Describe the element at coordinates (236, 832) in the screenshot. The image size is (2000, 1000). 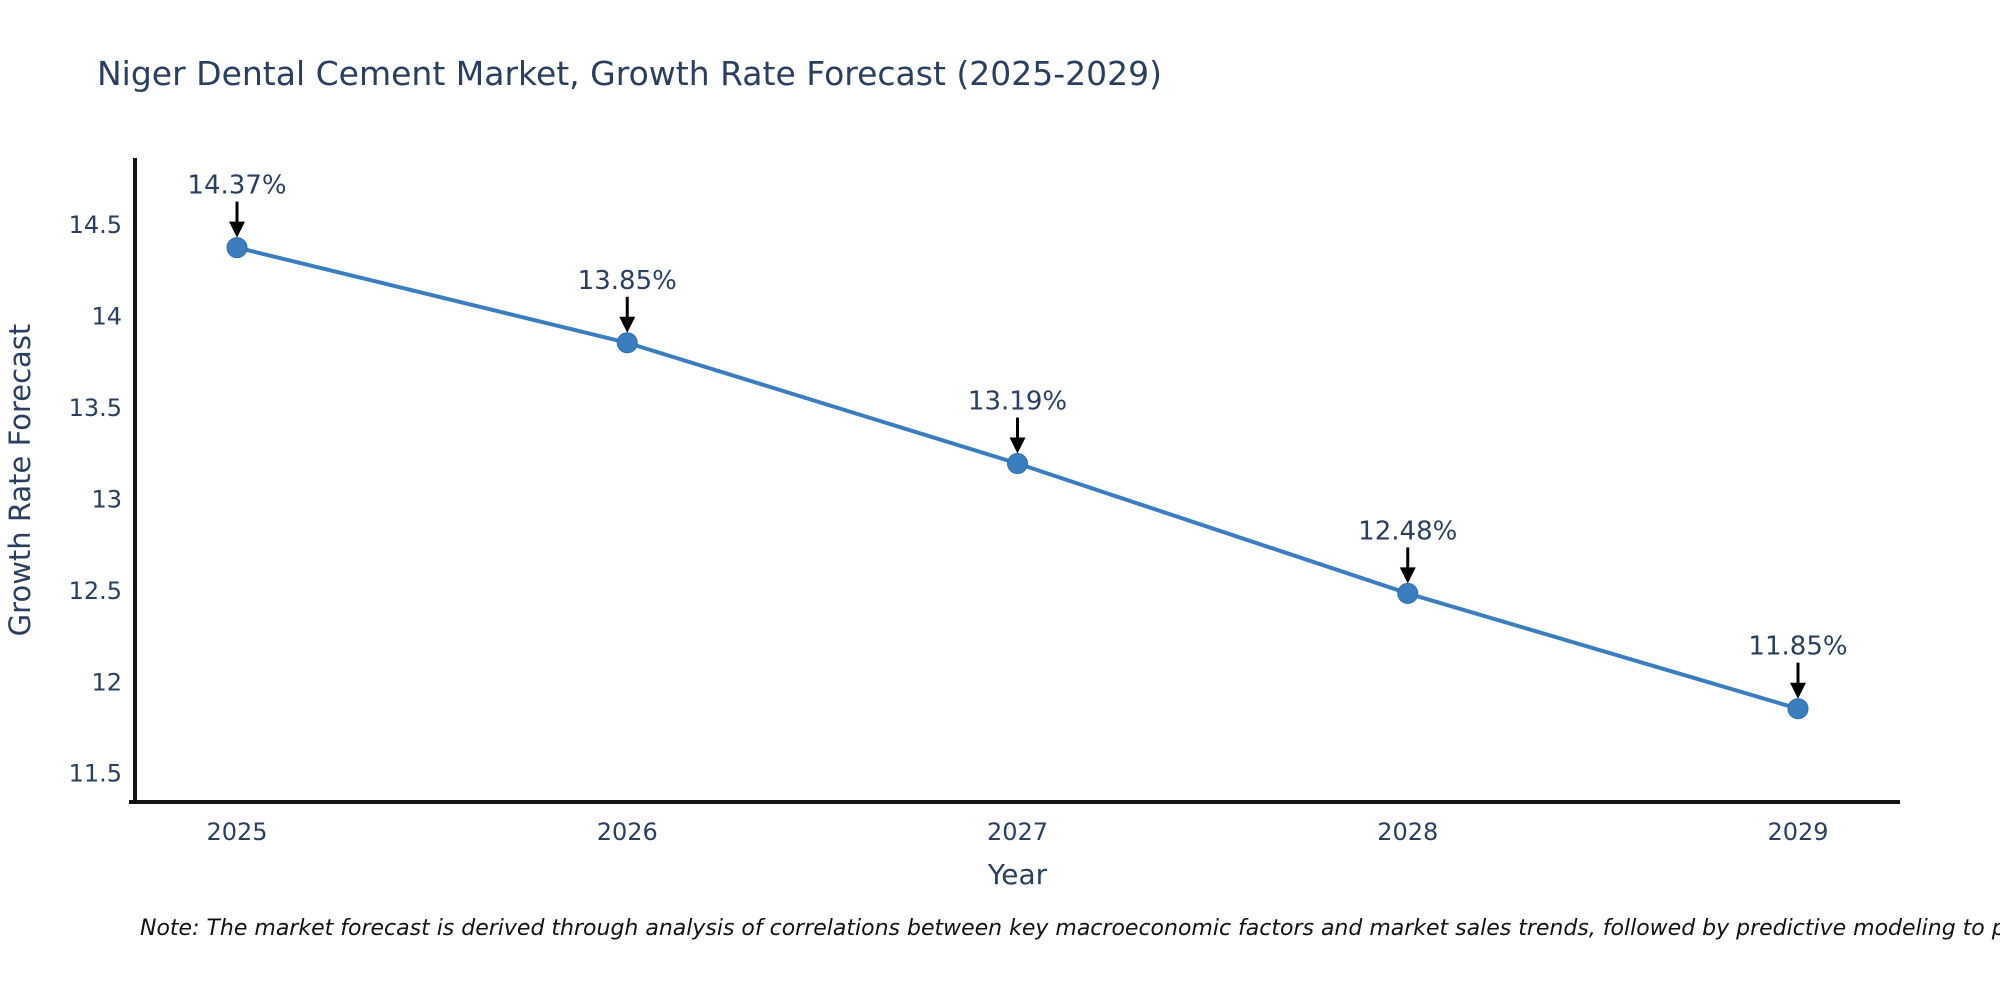
I see `x-tick-label: 2025` at that location.